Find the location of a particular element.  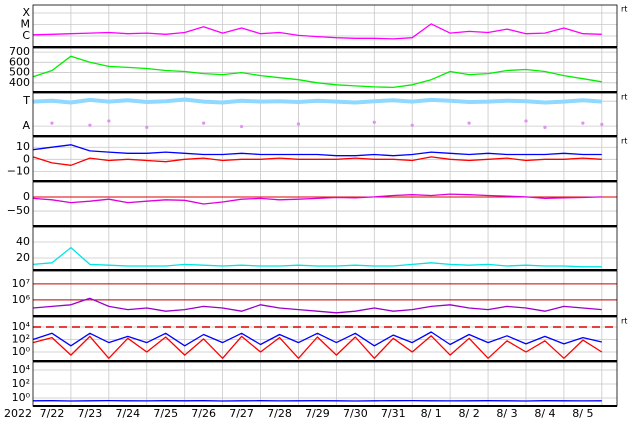

x-tick-label: 7/22 is located at coordinates (52, 413).